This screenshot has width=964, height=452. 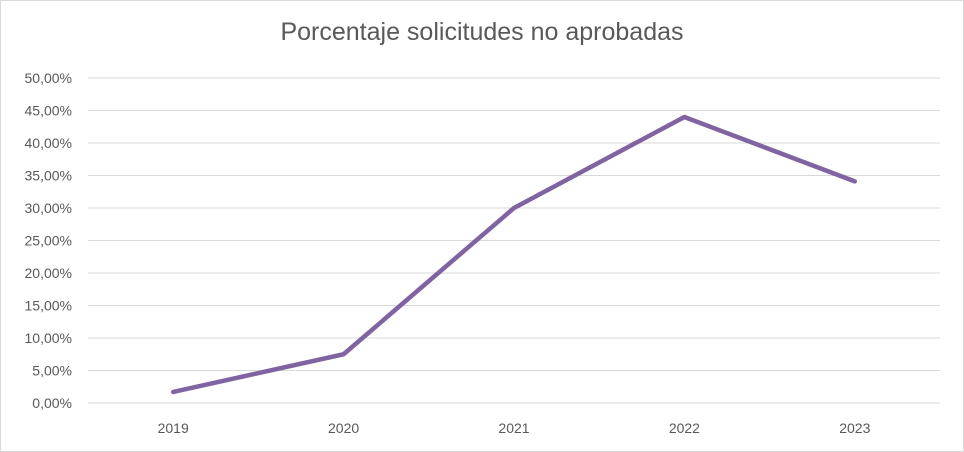 I want to click on x-tick-label: 2019, so click(x=173, y=428).